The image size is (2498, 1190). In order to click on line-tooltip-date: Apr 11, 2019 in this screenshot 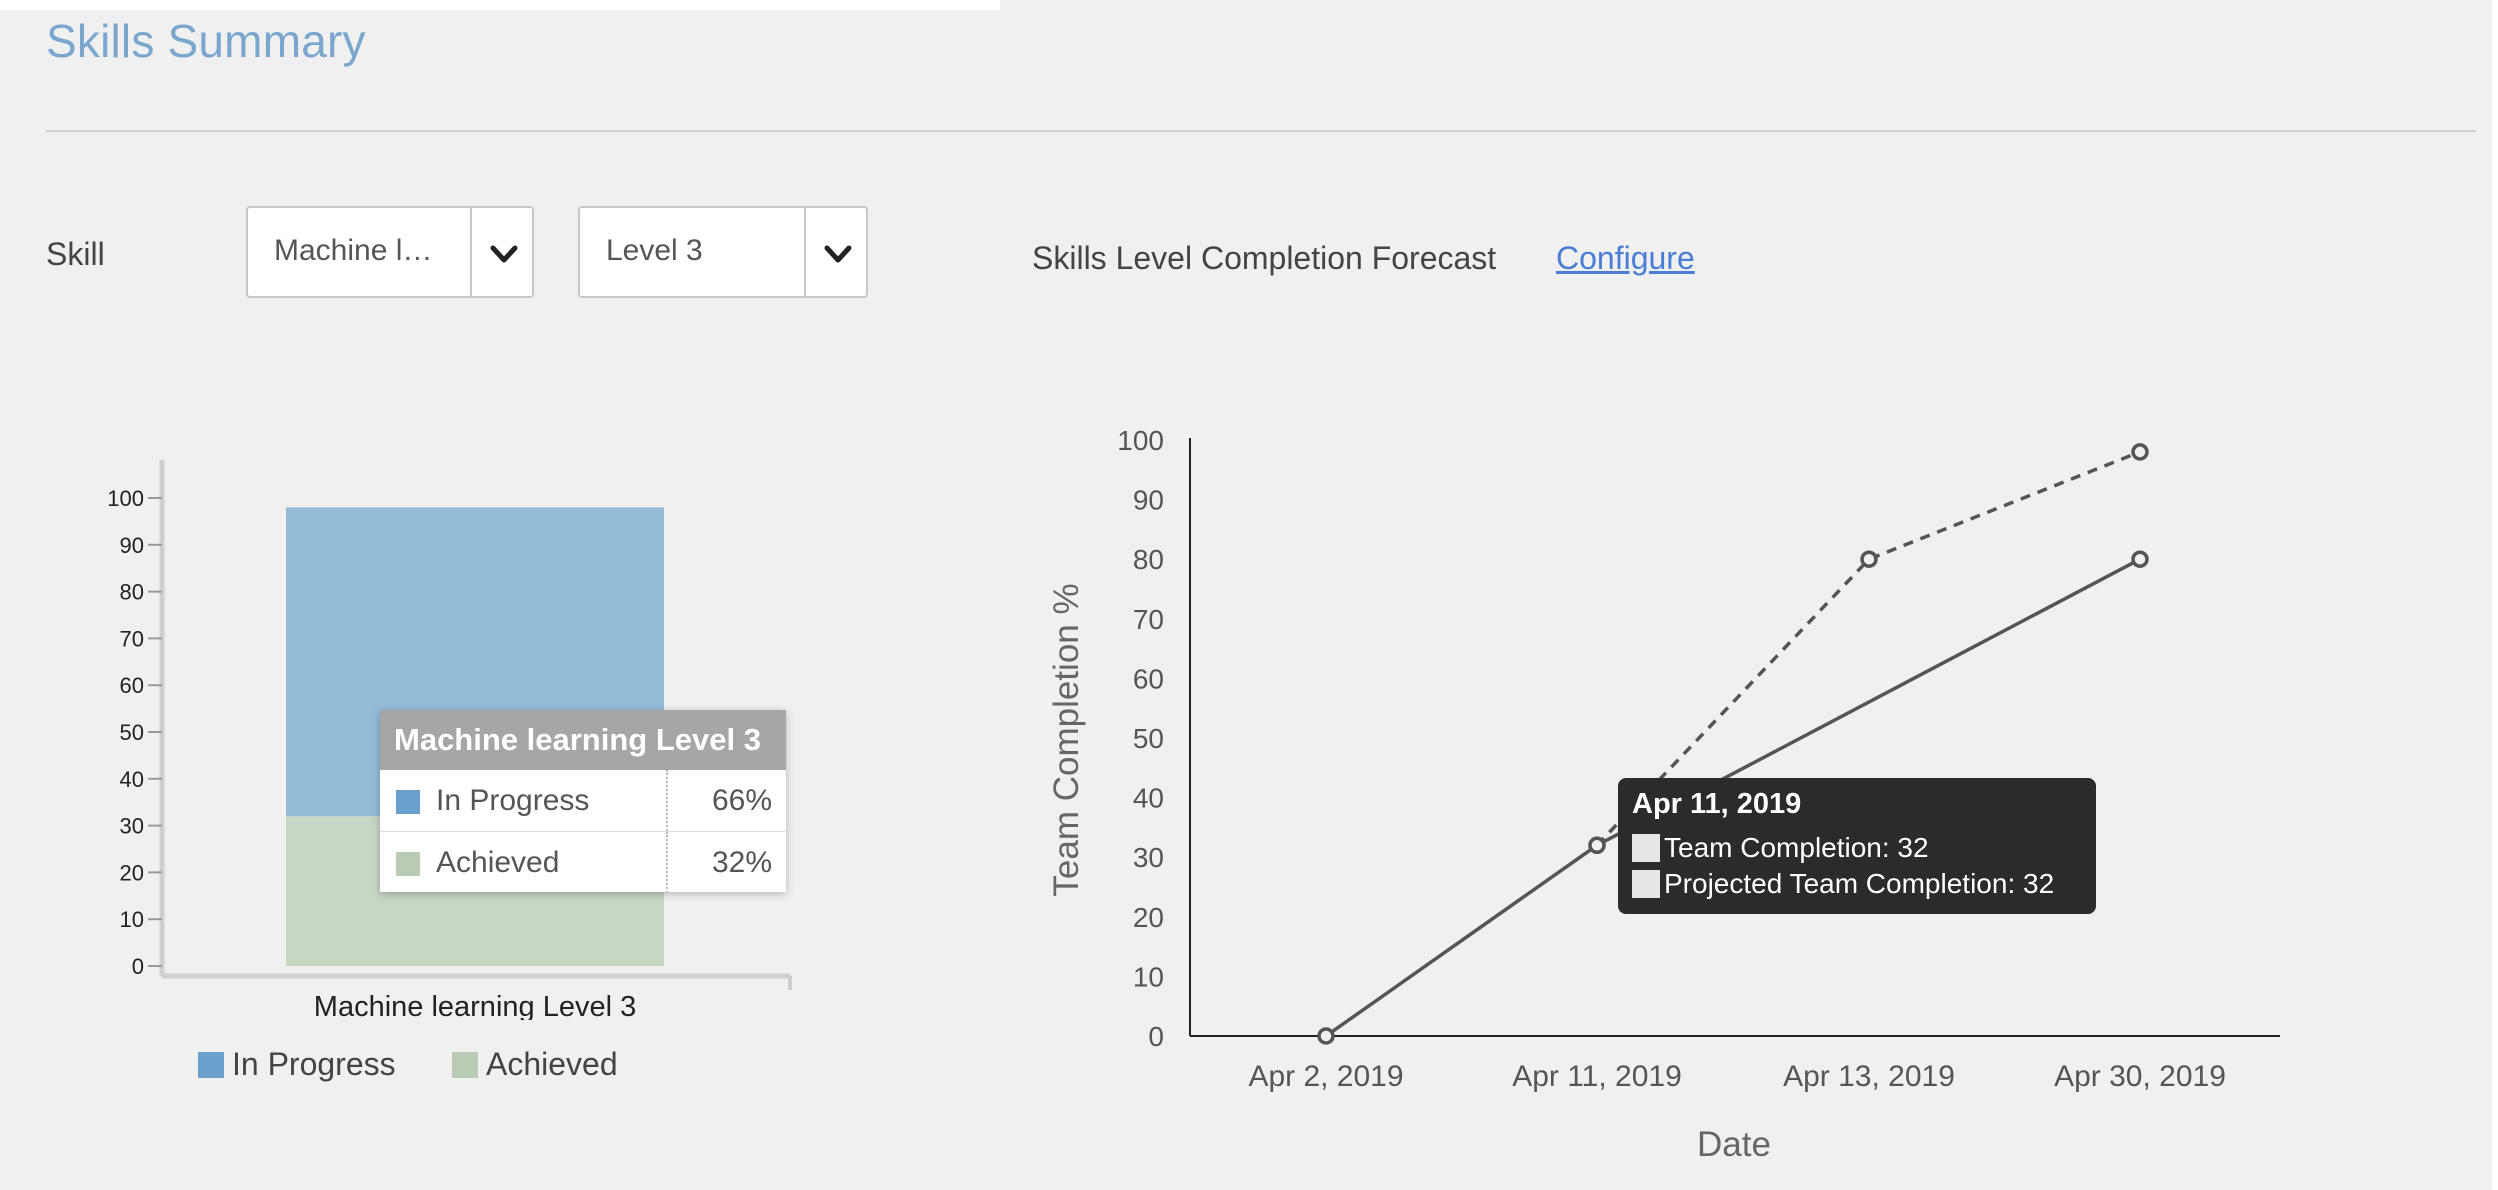, I will do `click(1717, 804)`.